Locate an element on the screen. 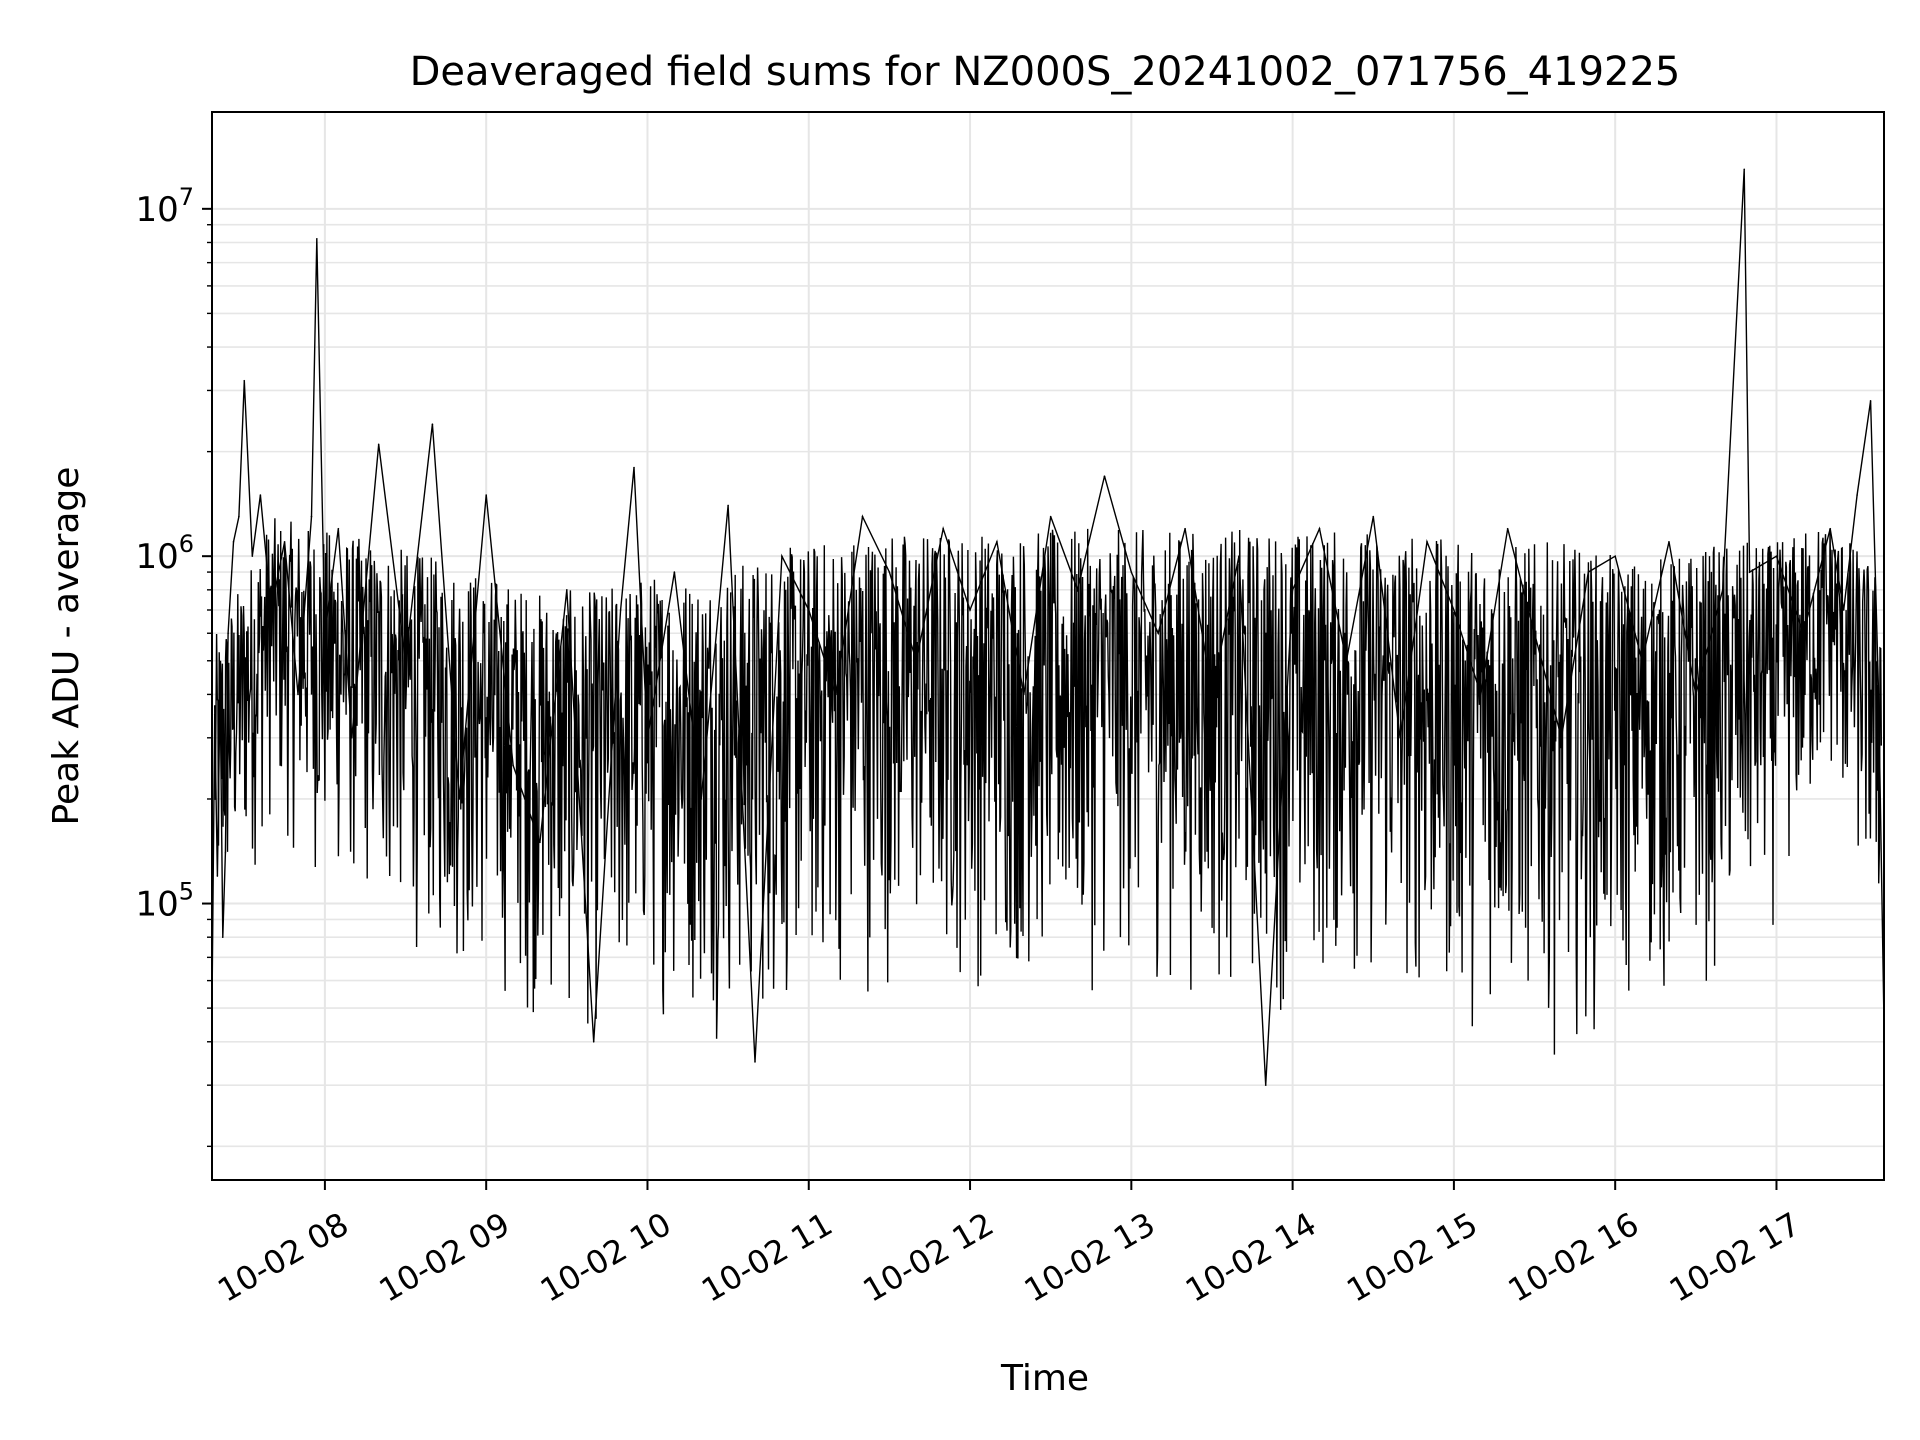 The width and height of the screenshot is (1920, 1440). y-axis: 10⁵ 10⁶ 10⁷ is located at coordinates (173, 665).